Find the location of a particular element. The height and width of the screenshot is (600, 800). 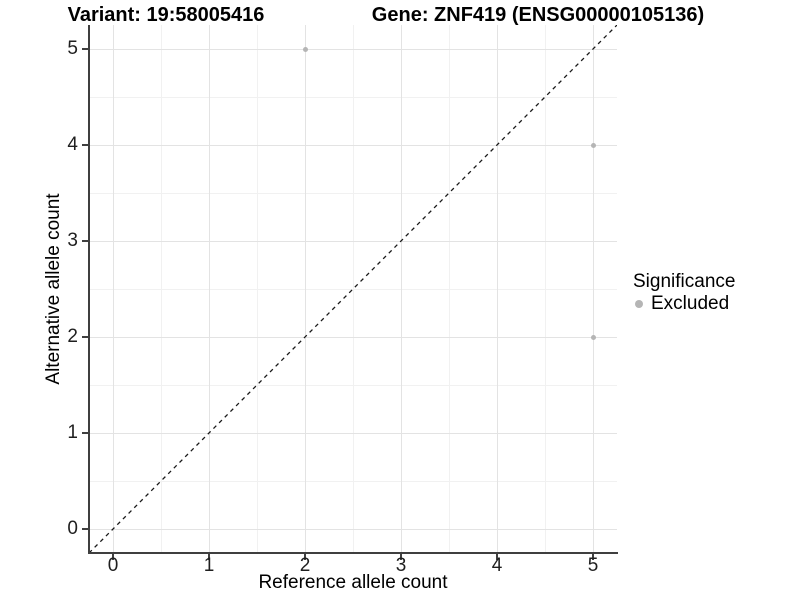

y-tick-label: 3 is located at coordinates (72, 240).